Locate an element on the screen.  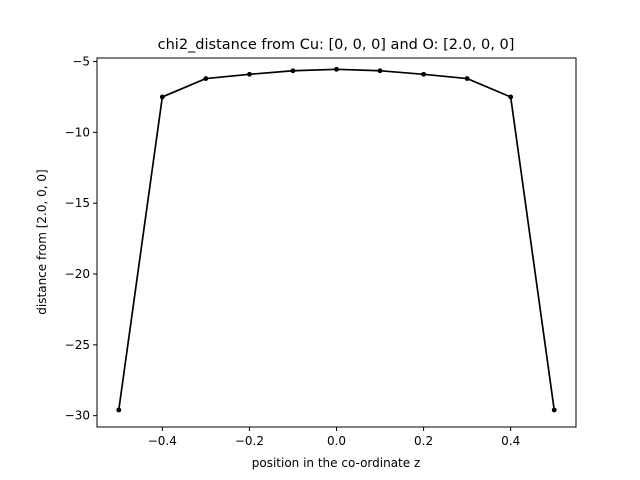
x-axis-label: position in the co-ordinate z is located at coordinates (336, 463).